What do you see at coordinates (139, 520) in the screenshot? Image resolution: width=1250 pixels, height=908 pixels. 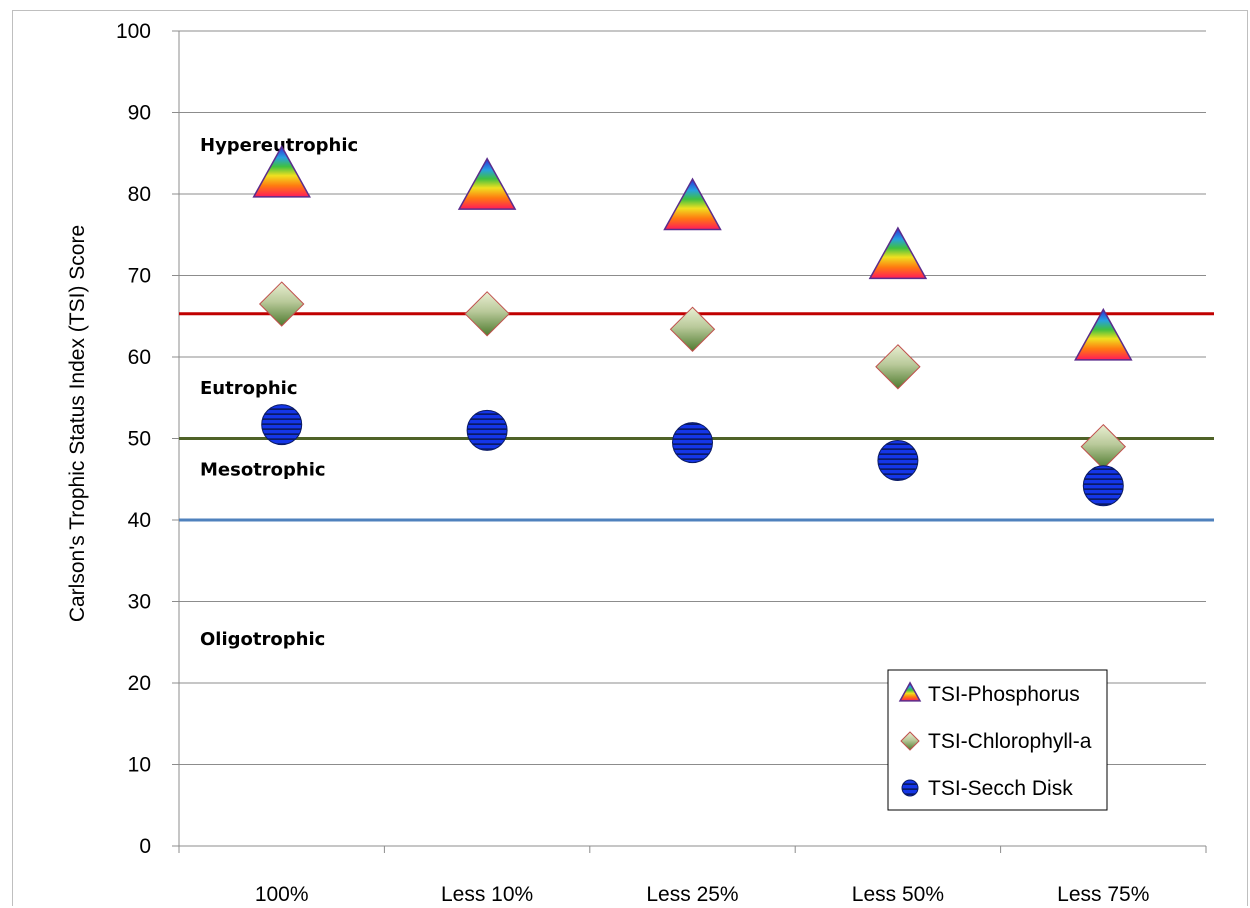 I see `y-tick-label: 40` at bounding box center [139, 520].